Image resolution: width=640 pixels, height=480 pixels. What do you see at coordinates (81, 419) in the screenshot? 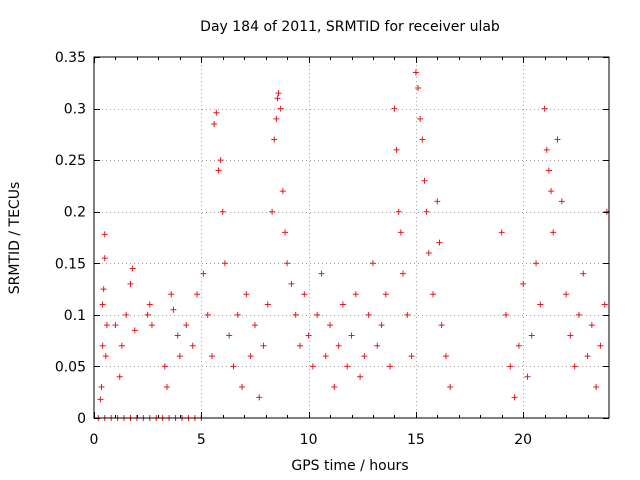
I see `y-tick-label: 0` at bounding box center [81, 419].